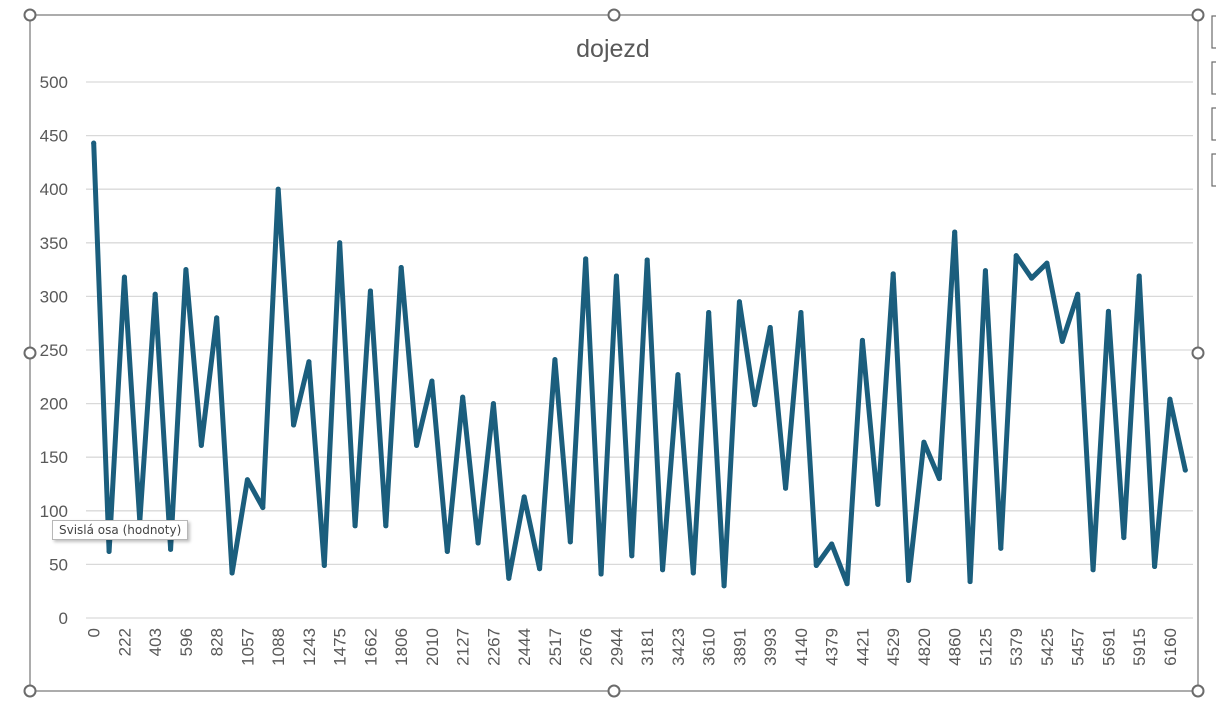 Image resolution: width=1216 pixels, height=724 pixels. Describe the element at coordinates (54, 136) in the screenshot. I see `y-tick-label: 450` at that location.